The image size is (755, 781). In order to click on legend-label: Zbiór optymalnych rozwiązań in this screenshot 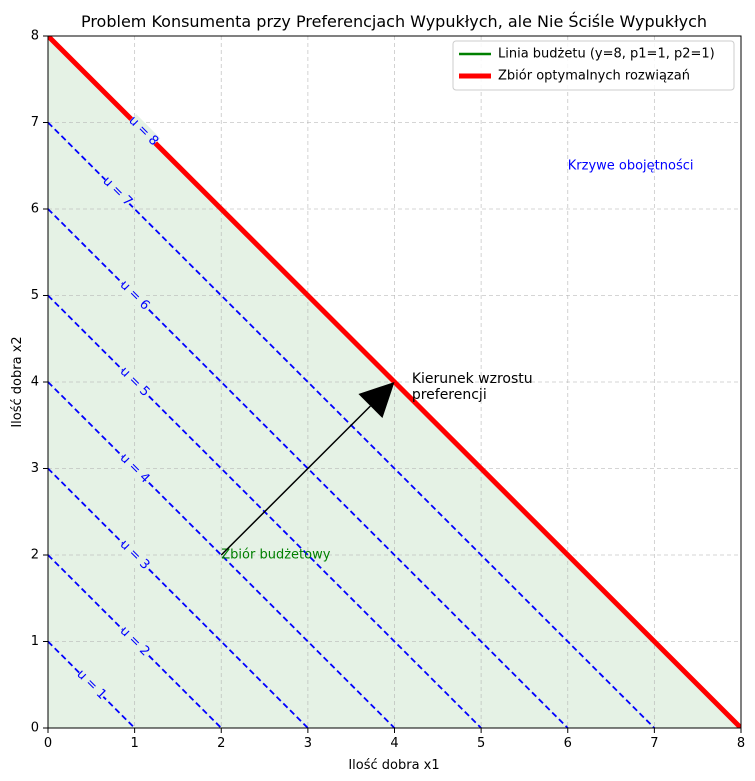, I will do `click(594, 76)`.